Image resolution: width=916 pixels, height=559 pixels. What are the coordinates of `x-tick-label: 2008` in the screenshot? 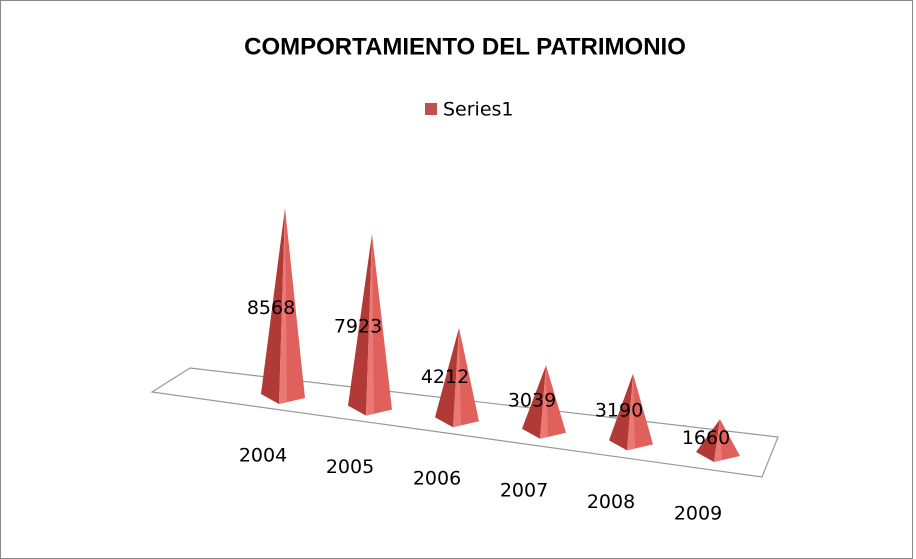 It's located at (611, 502).